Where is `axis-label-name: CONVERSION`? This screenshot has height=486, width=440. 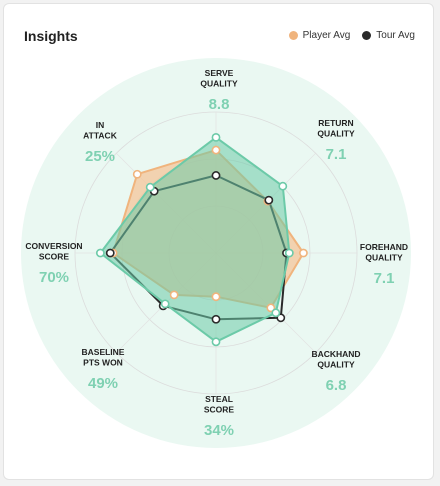
axis-label-name: CONVERSION is located at coordinates (53, 246).